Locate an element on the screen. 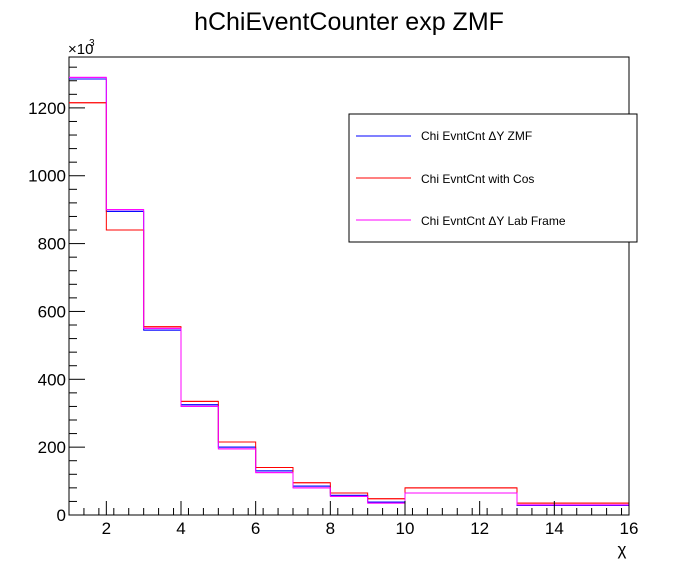  x-tick-label: 16 is located at coordinates (629, 528).